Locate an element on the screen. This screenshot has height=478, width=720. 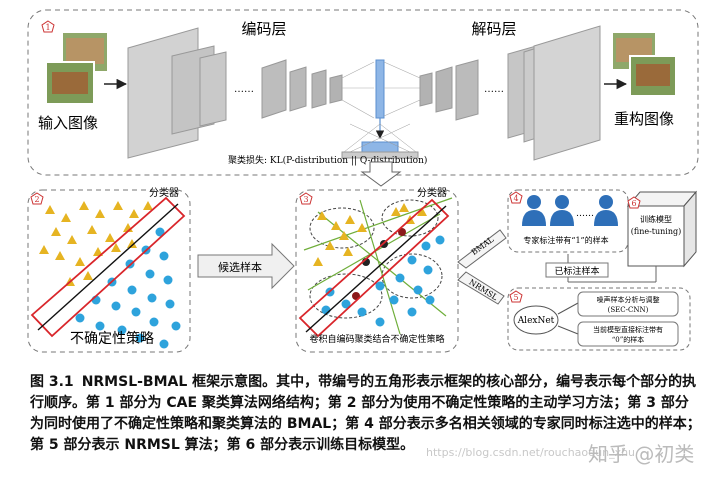
cluster-ellipses is located at coordinates (376, 259).